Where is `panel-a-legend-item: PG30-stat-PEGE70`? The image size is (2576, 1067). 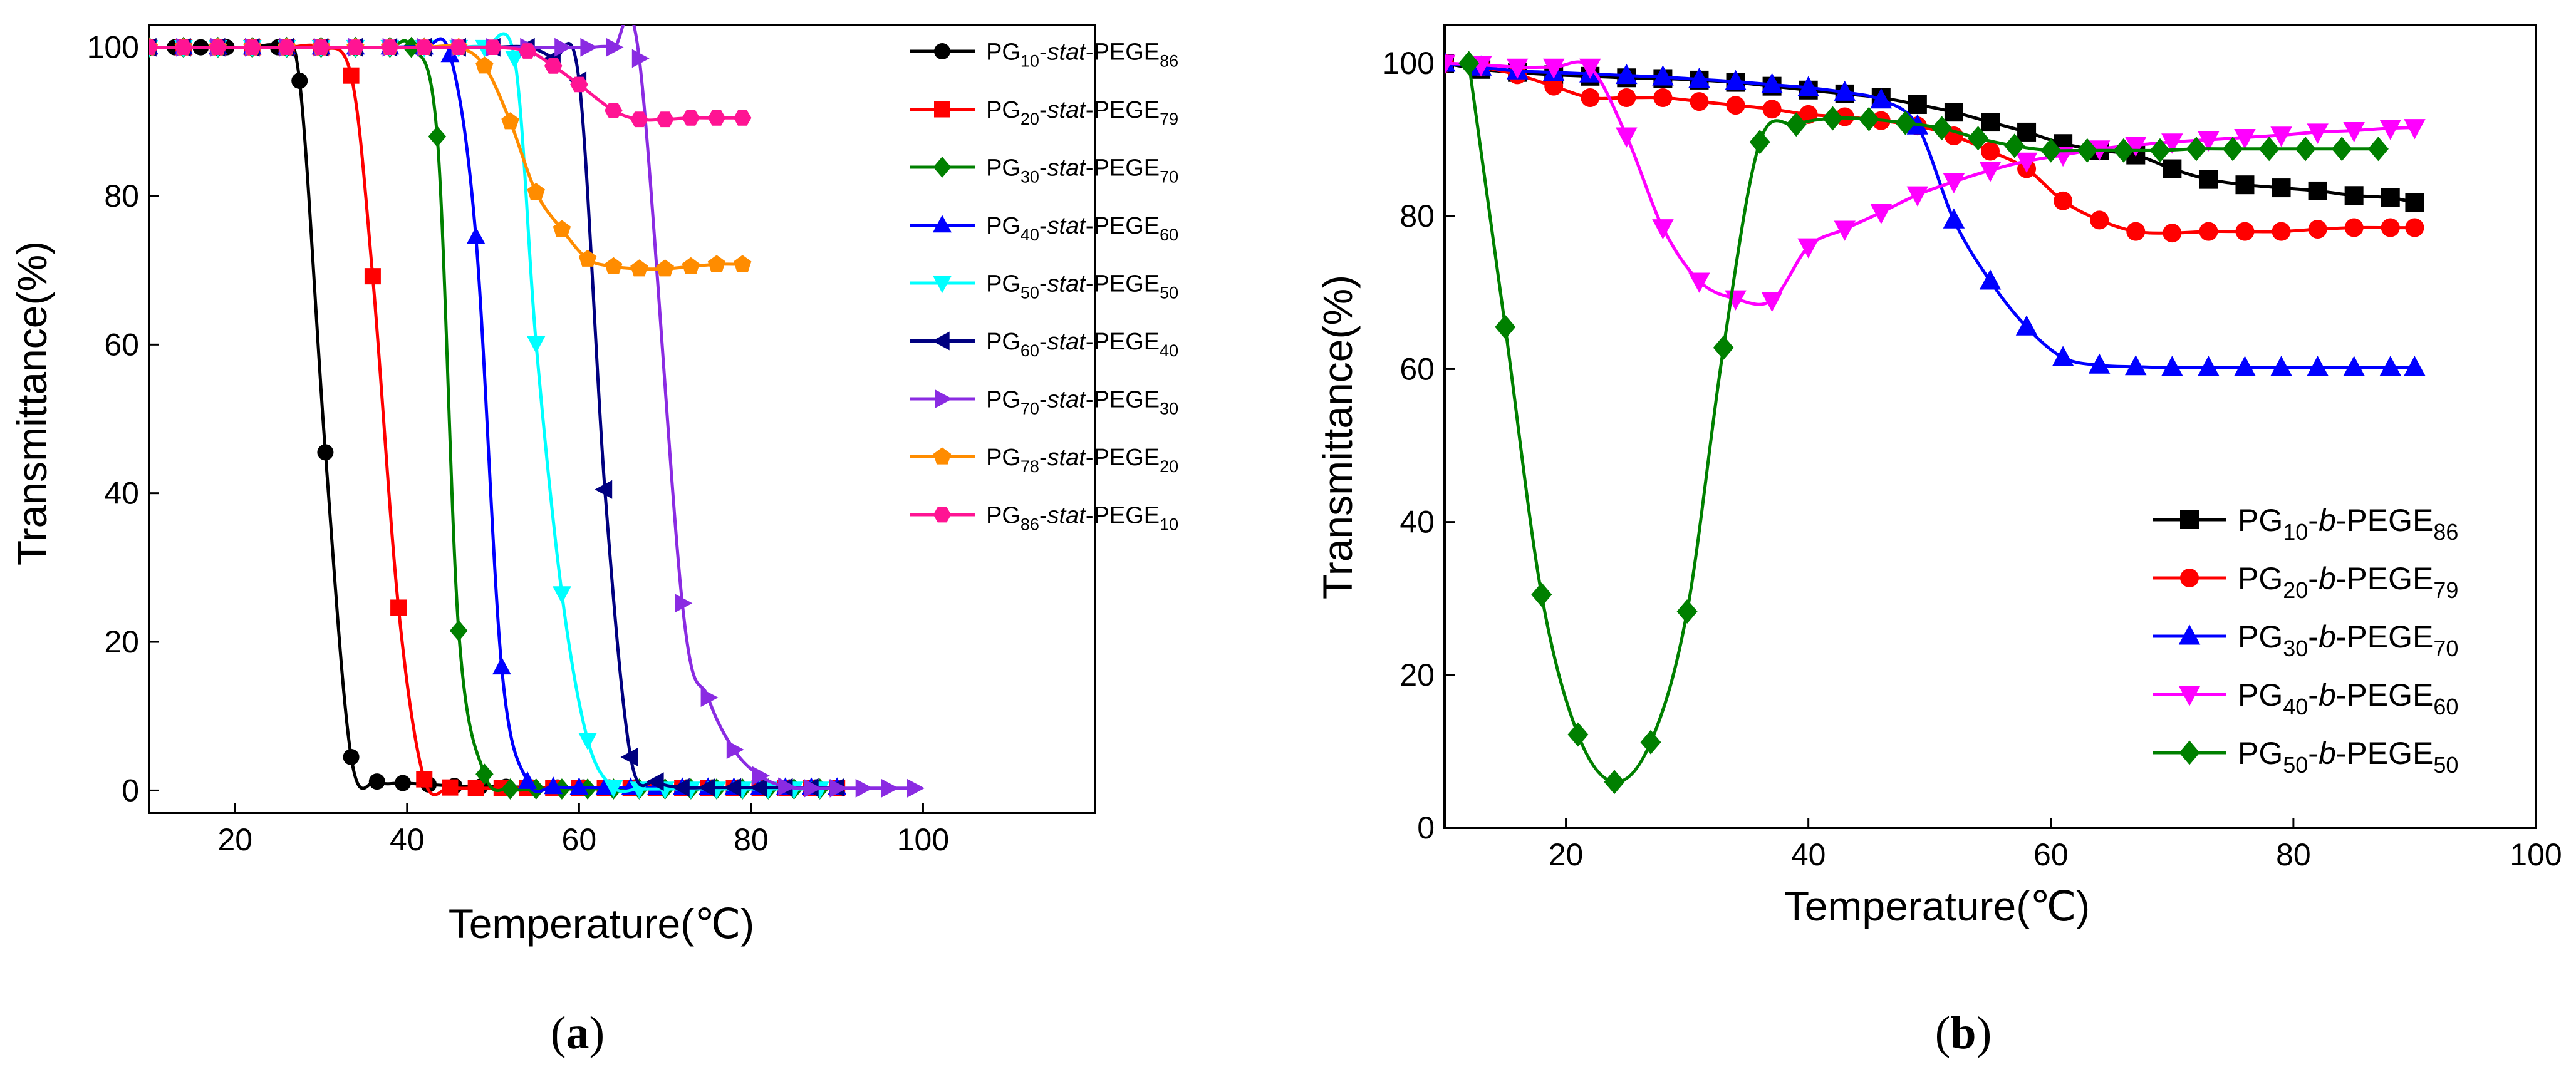 panel-a-legend-item: PG30-stat-PEGE70 is located at coordinates (1044, 171).